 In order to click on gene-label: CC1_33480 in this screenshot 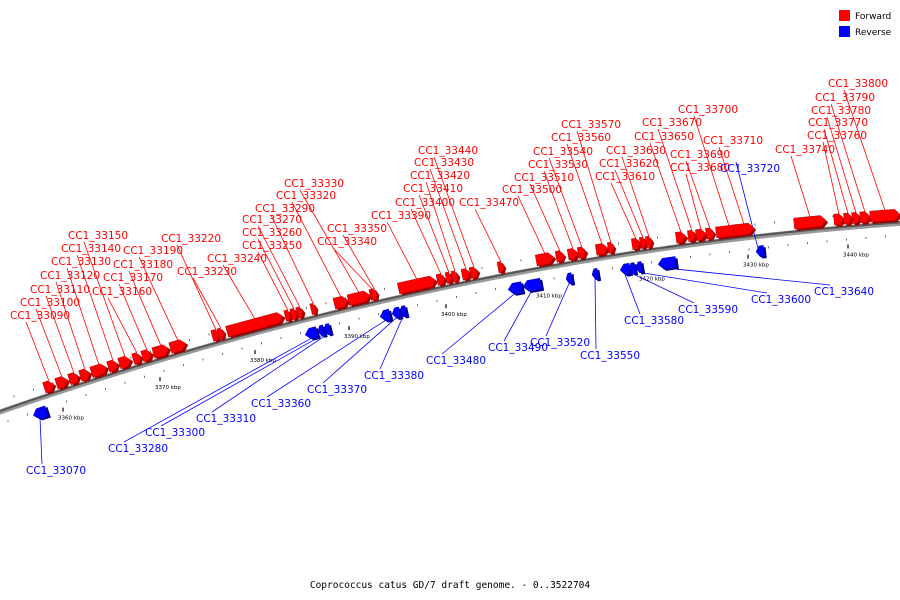, I will do `click(456, 361)`.